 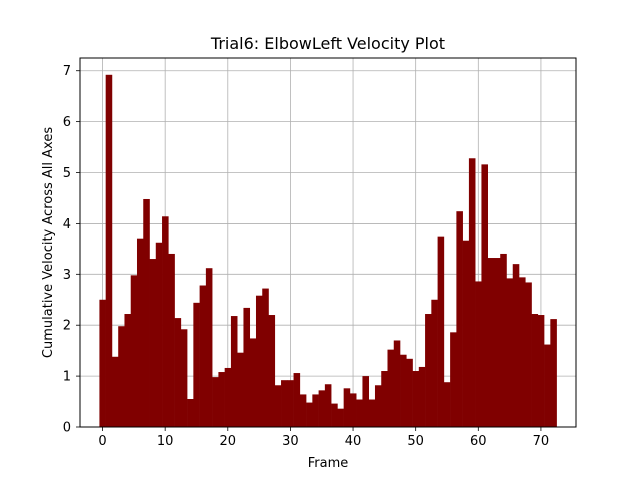 What do you see at coordinates (415, 441) in the screenshot?
I see `x-tick-label: 50` at bounding box center [415, 441].